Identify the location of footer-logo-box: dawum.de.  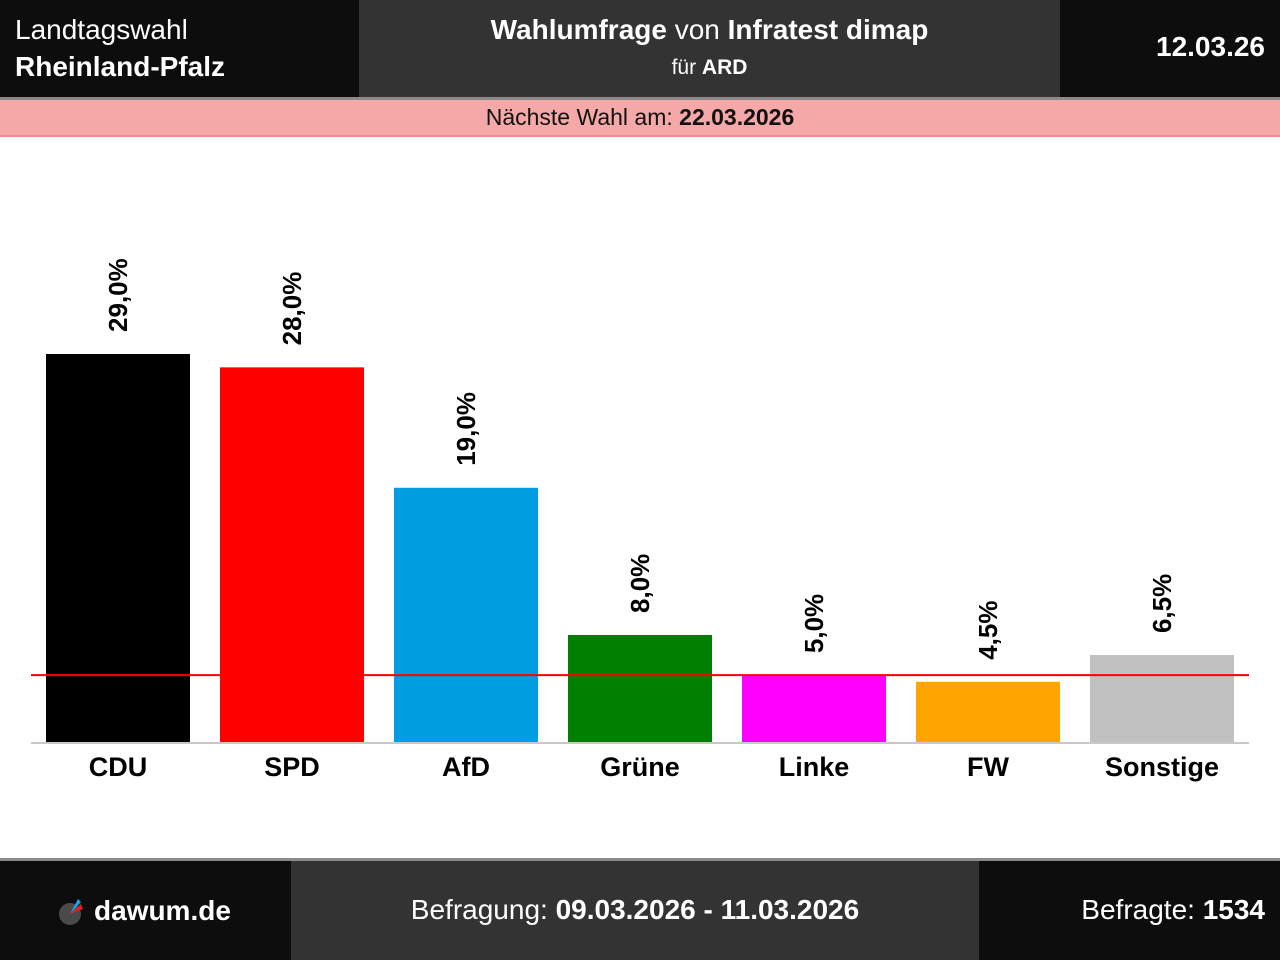
(145, 910).